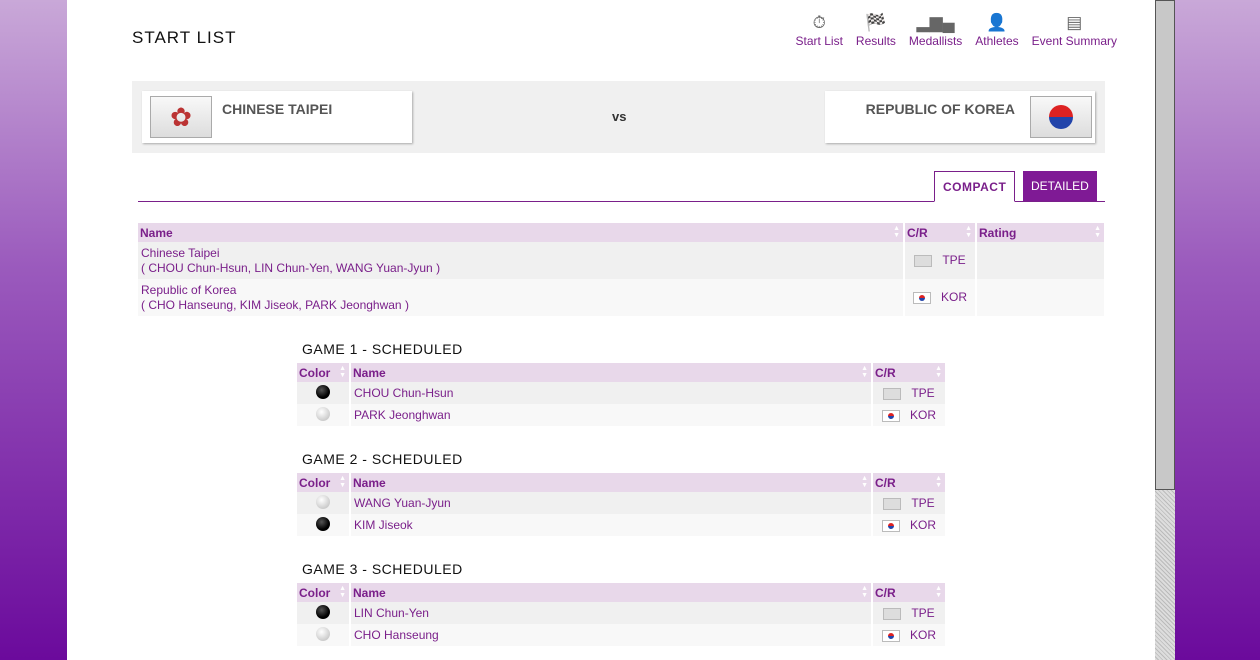 This screenshot has width=1260, height=660. I want to click on table-row: CHO Hanseung KOR, so click(621, 635).